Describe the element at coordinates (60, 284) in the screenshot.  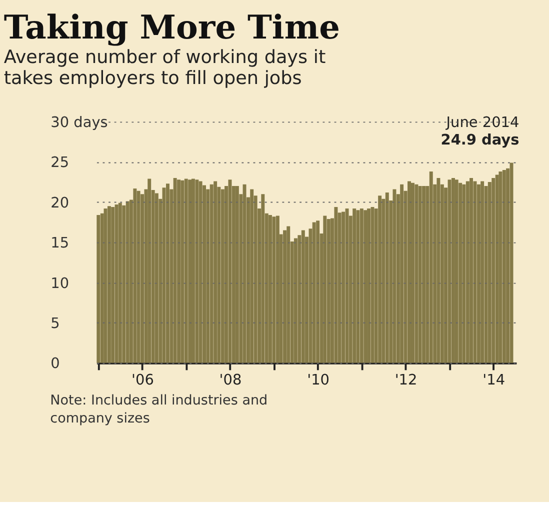
I see `y-tick-label: 10` at that location.